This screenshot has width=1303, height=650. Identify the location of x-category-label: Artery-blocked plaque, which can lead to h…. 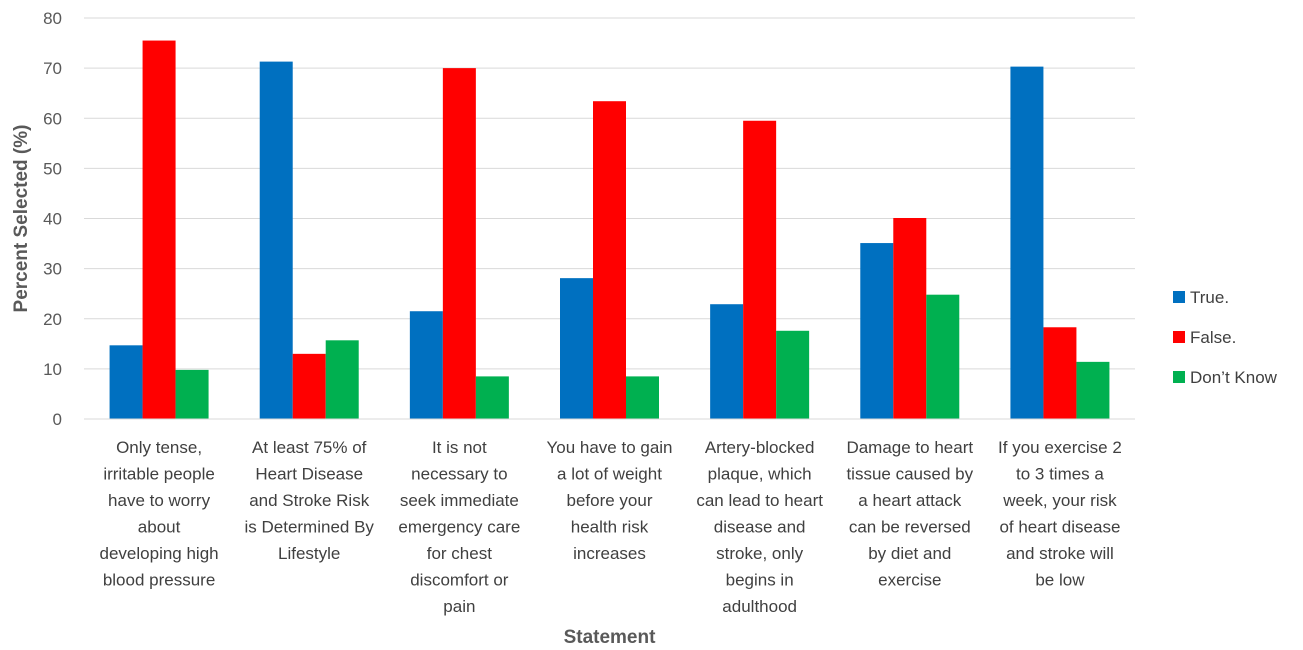
(759, 527).